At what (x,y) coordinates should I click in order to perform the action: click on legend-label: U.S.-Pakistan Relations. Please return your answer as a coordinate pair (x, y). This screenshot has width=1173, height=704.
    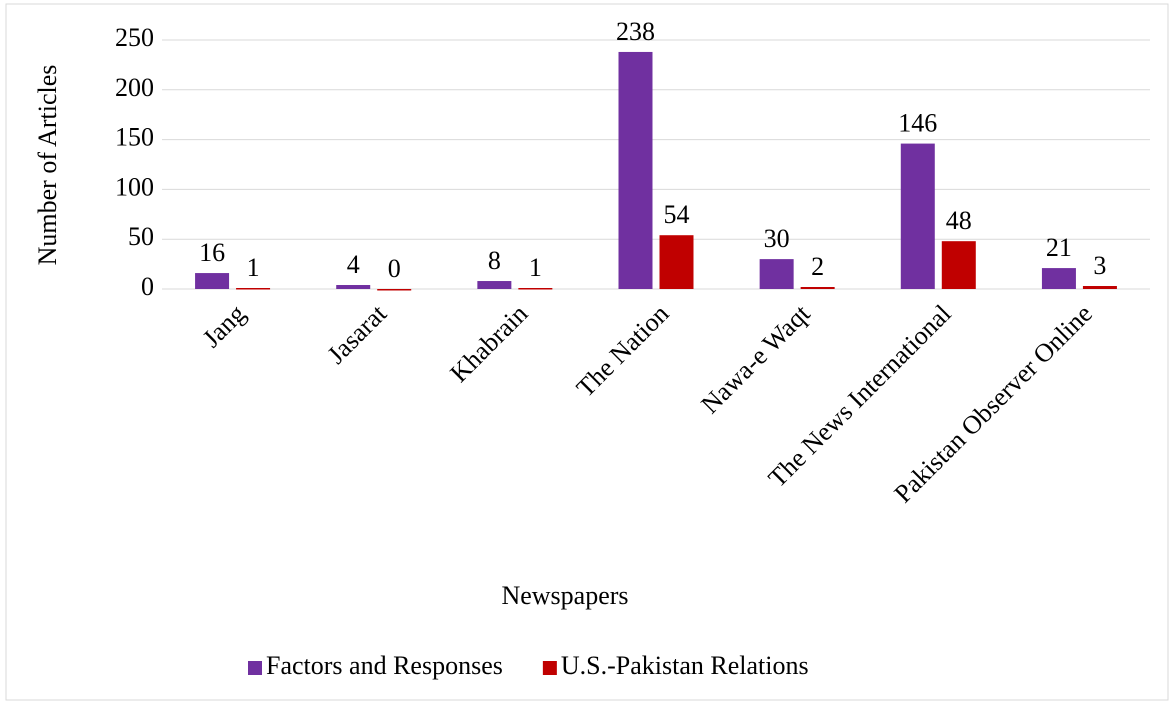
    Looking at the image, I should click on (685, 665).